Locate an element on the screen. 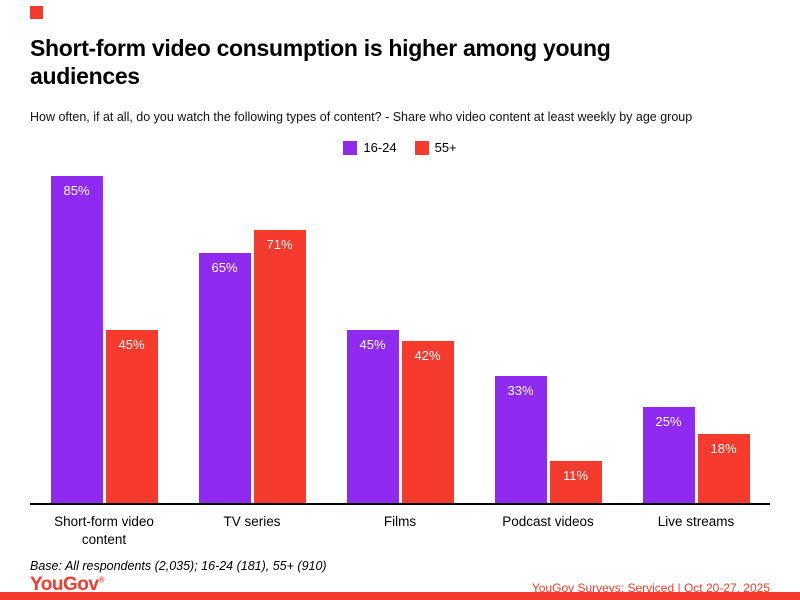  bar-value-label: 42% is located at coordinates (427, 355).